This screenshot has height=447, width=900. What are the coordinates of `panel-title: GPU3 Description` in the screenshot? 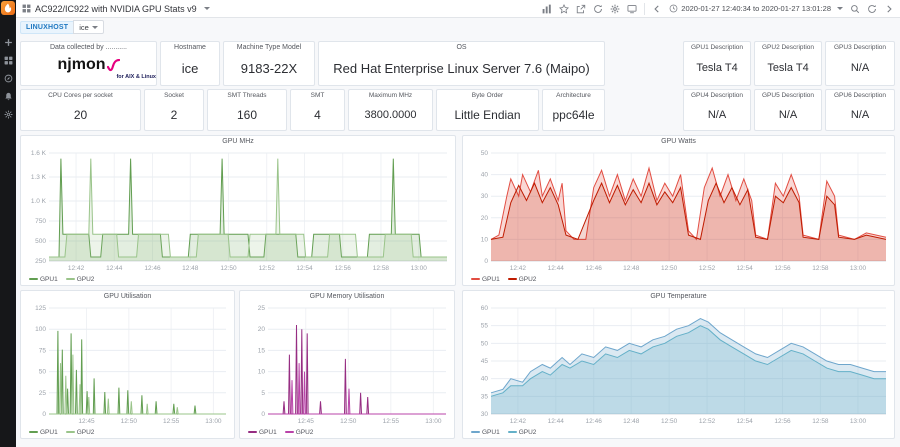 It's located at (860, 47).